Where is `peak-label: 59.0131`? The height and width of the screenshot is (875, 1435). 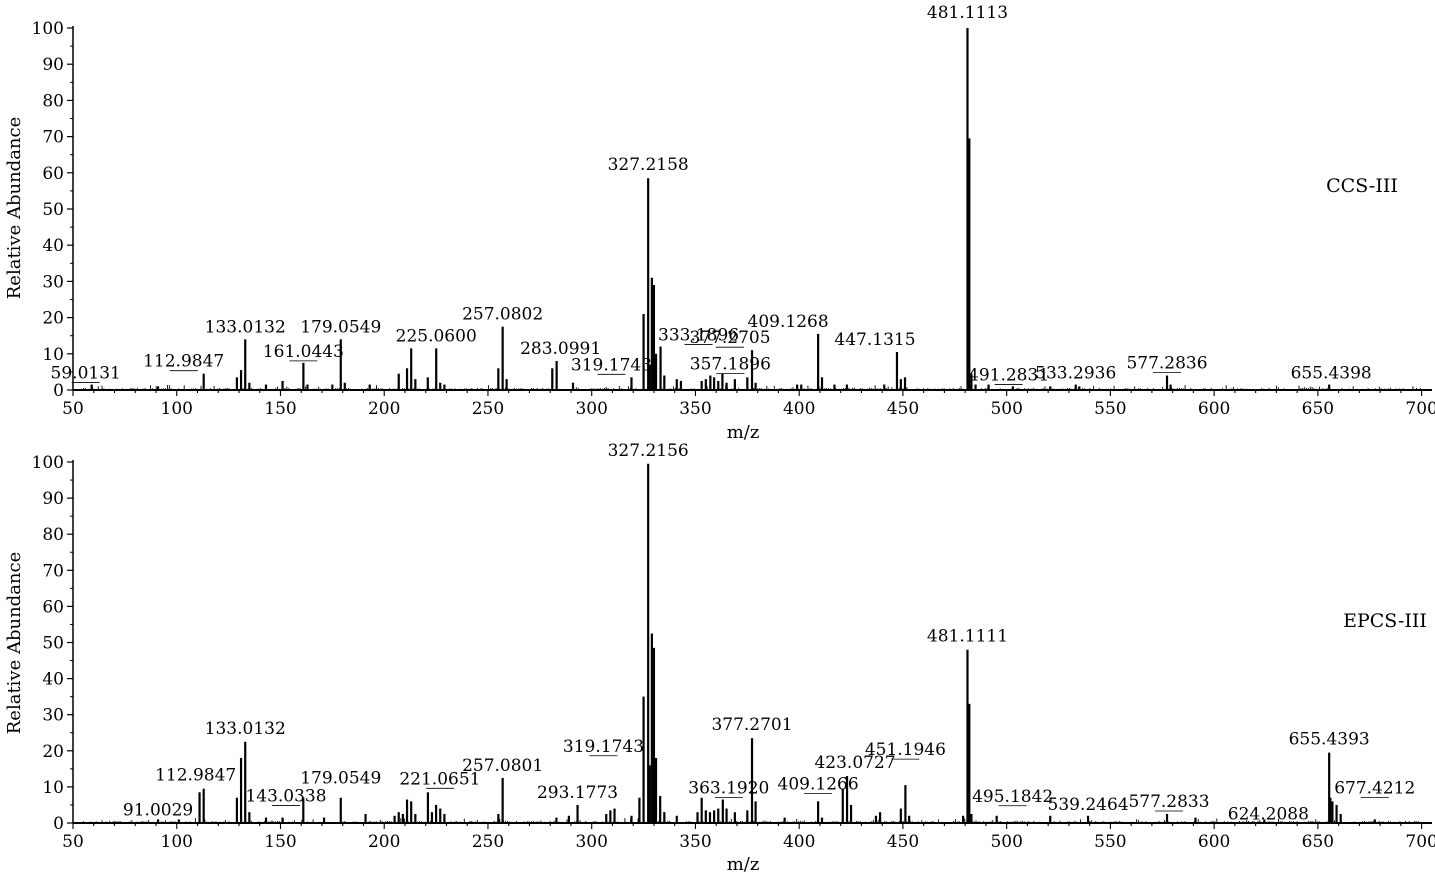 peak-label: 59.0131 is located at coordinates (86, 374).